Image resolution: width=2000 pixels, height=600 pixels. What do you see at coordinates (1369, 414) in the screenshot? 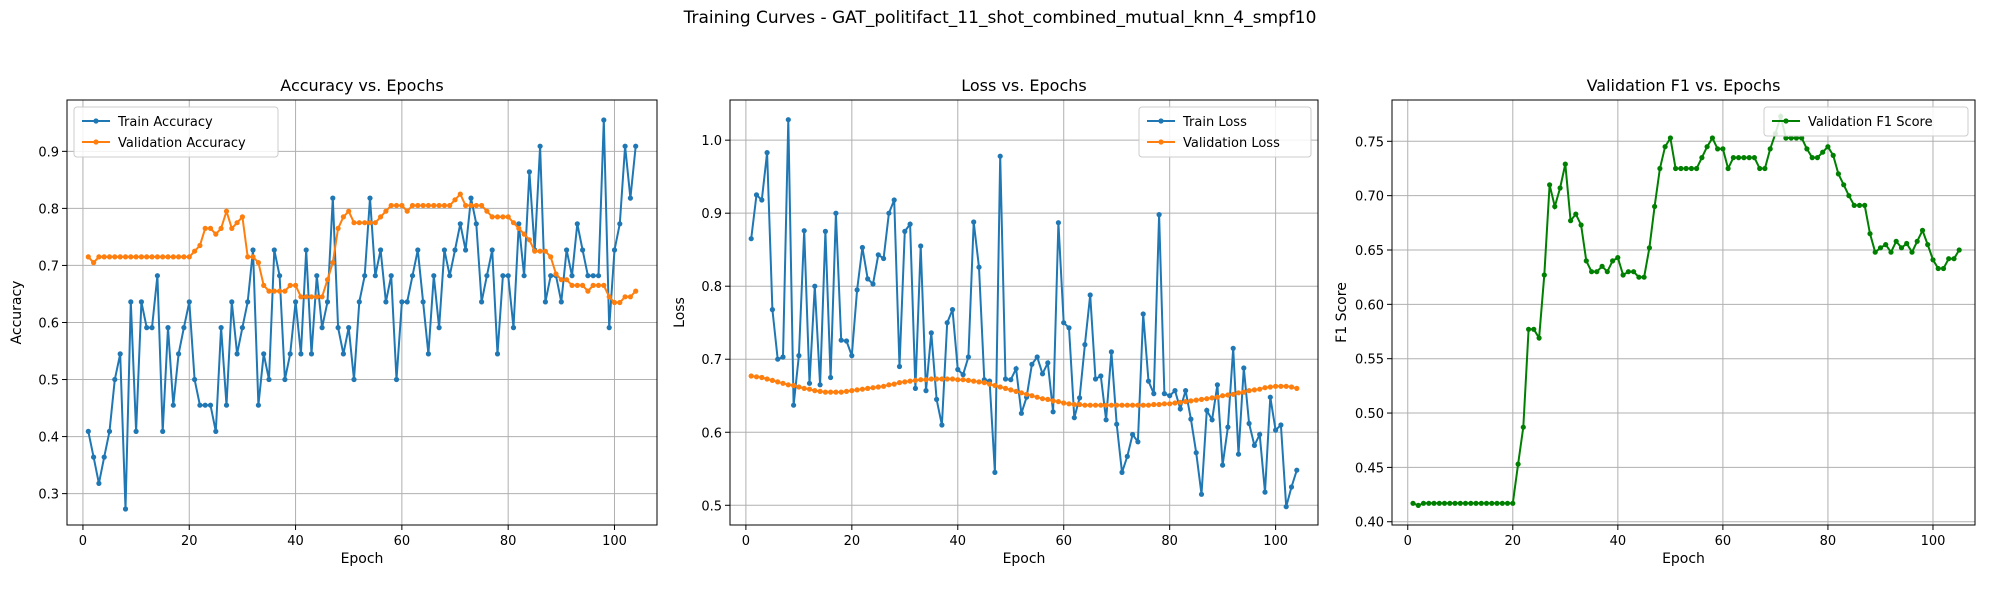
I see `y-tick-label: 0.50` at bounding box center [1369, 414].